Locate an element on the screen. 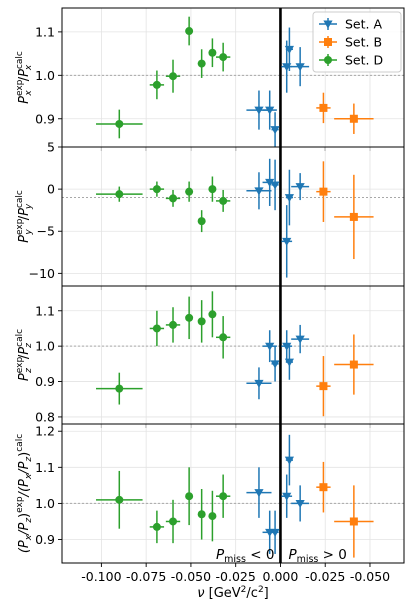 The height and width of the screenshot is (604, 415). y-tick-label: 0 is located at coordinates (51, 189).